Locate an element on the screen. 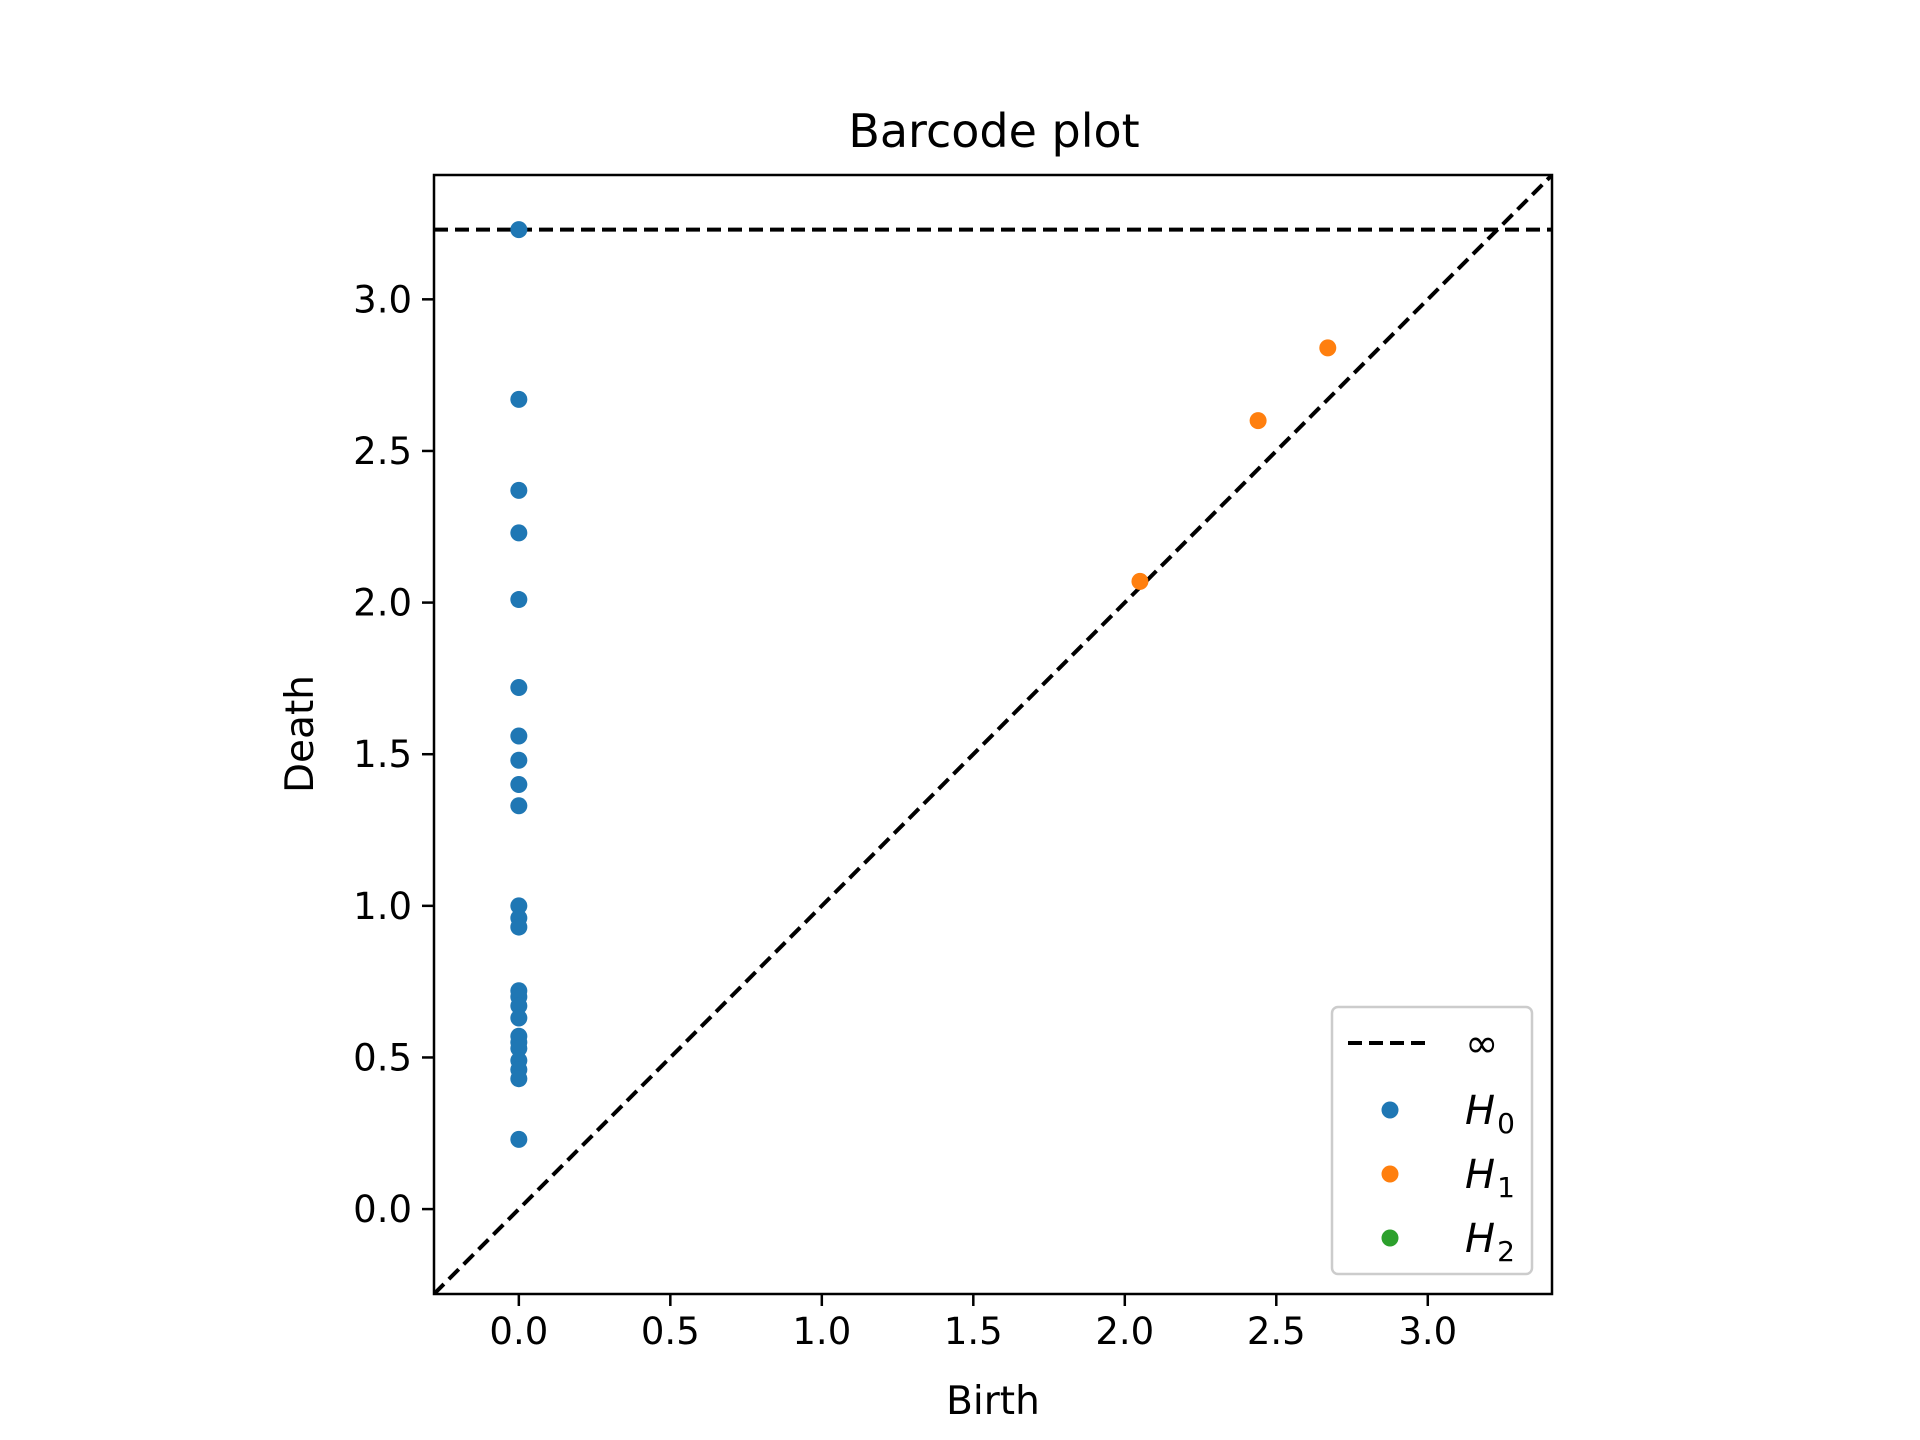 This screenshot has width=1920, height=1440. y-tick-label: 3.0 is located at coordinates (382, 299).